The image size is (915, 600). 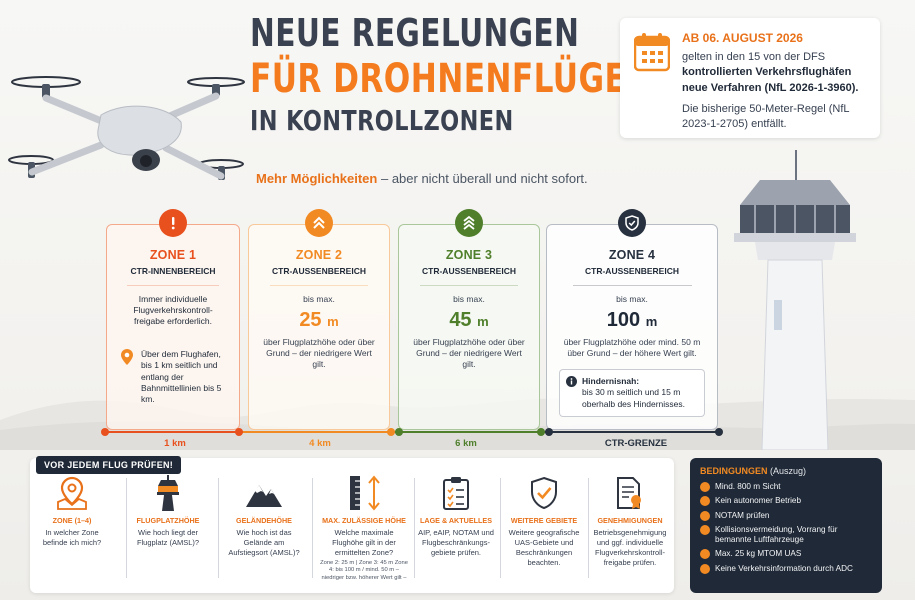 What do you see at coordinates (319, 271) in the screenshot?
I see `zone-2-subtitle: CTR-AUSSENBEREICH` at bounding box center [319, 271].